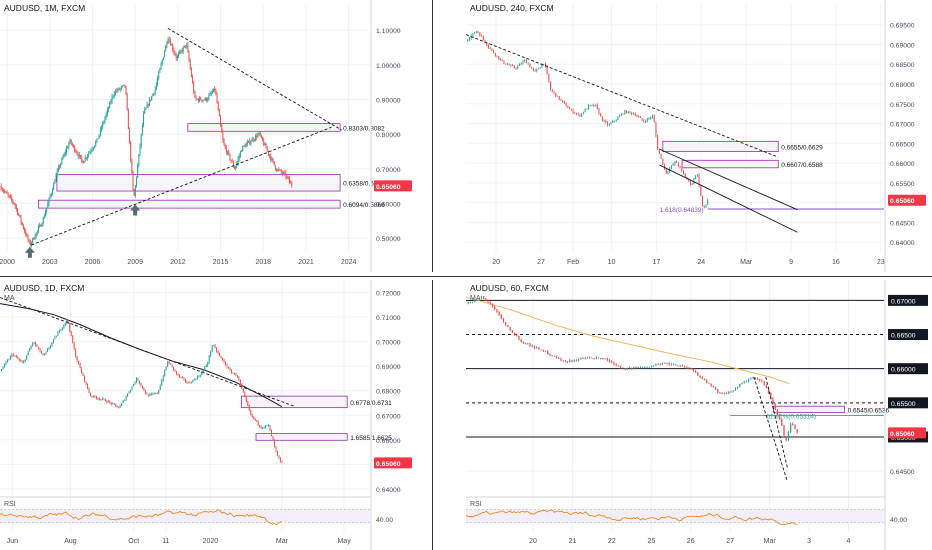  Describe the element at coordinates (189, 204) in the screenshot. I see `zone-box` at that location.